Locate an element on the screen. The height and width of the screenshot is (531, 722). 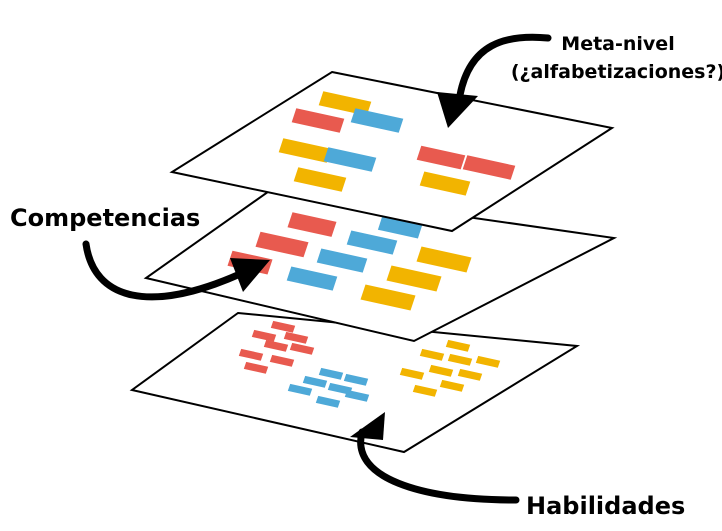
arrow-meta-nivel is located at coordinates (494, 80).